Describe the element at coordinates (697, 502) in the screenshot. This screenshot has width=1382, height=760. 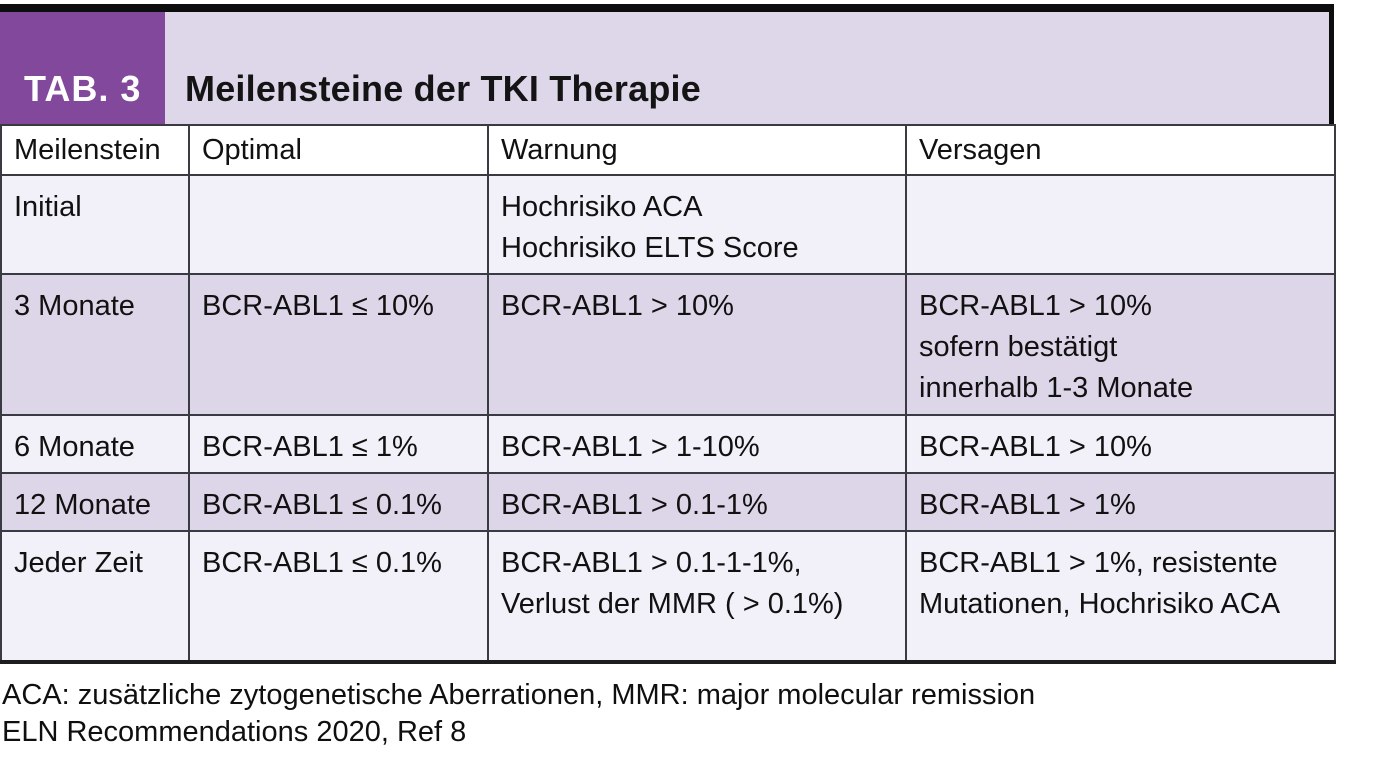
I see `cell-warning: BCR-ABL1 > 0.1-1%` at that location.